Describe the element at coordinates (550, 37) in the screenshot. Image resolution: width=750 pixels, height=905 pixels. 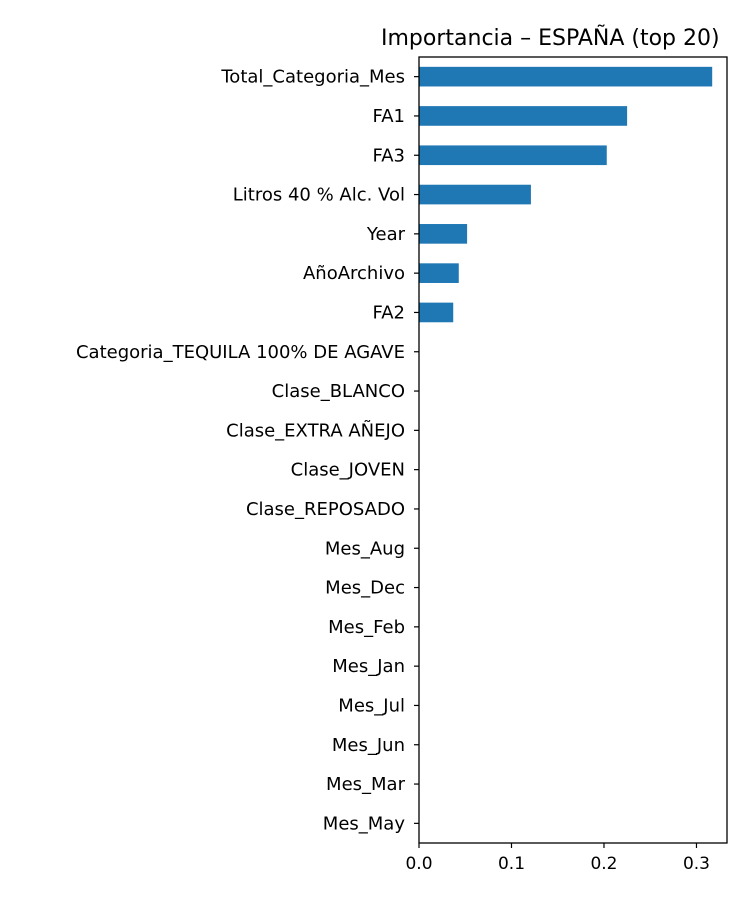
I see `chart-title: Importancia – ESPAÑA (top 20)` at that location.